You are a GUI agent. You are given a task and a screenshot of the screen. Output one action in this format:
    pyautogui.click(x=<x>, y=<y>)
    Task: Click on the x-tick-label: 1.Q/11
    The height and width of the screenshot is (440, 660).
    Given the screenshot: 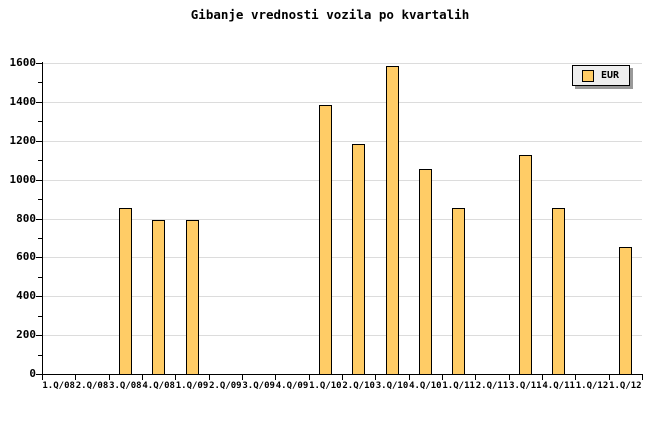 What is the action you would take?
    pyautogui.click(x=458, y=386)
    